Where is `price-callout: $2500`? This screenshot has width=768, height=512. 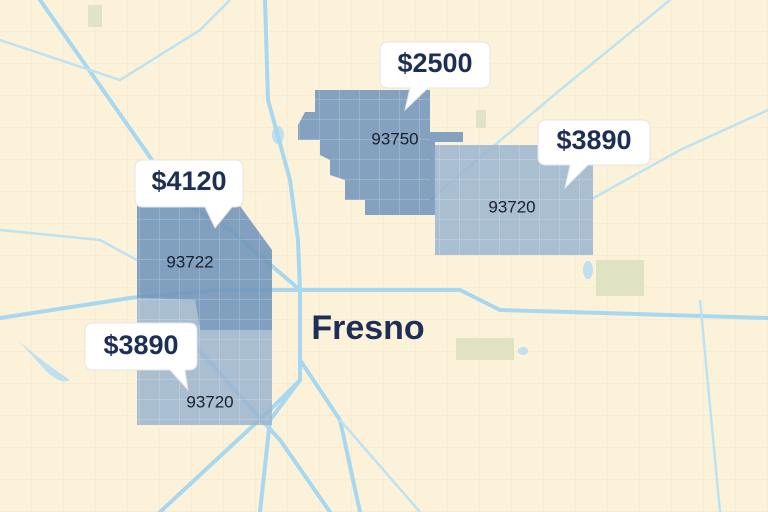 price-callout: $2500 is located at coordinates (435, 76).